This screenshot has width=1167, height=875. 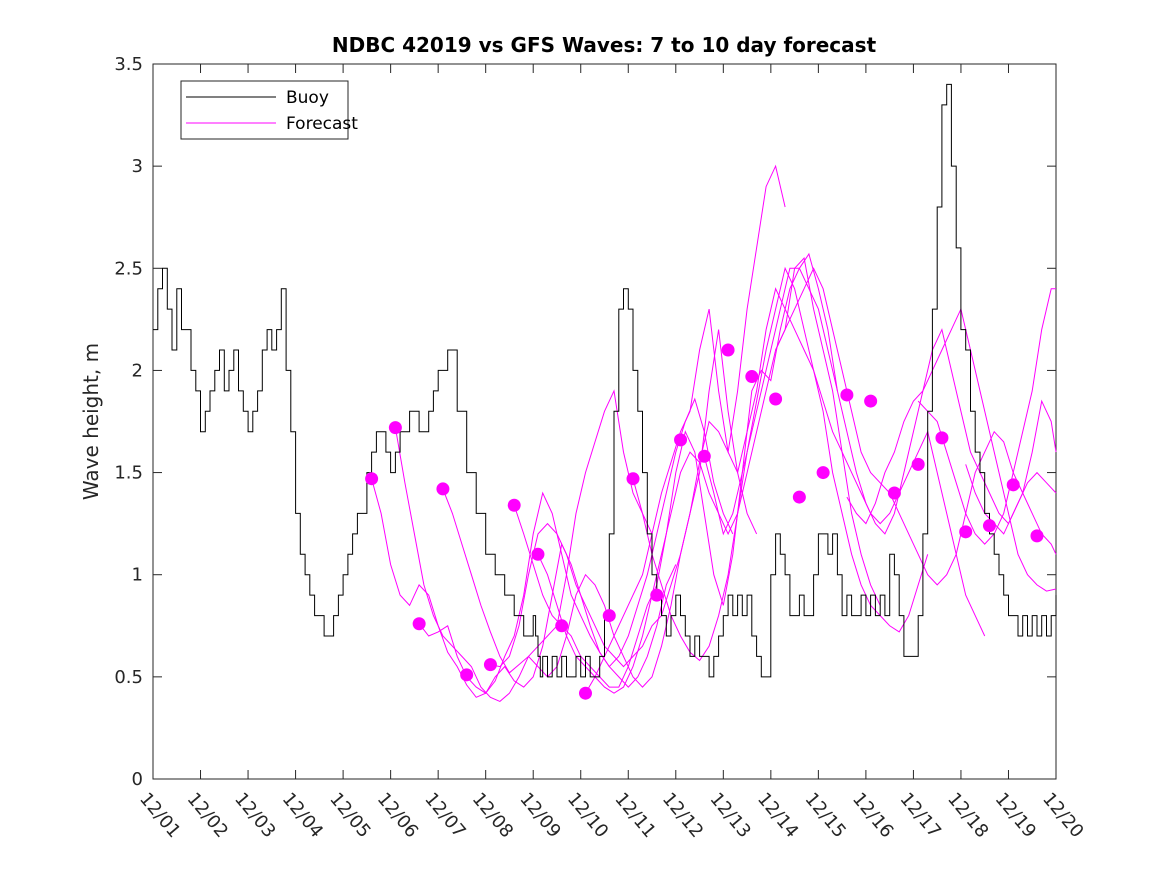 What do you see at coordinates (322, 124) in the screenshot?
I see `legend-forecast-label: Forecast` at bounding box center [322, 124].